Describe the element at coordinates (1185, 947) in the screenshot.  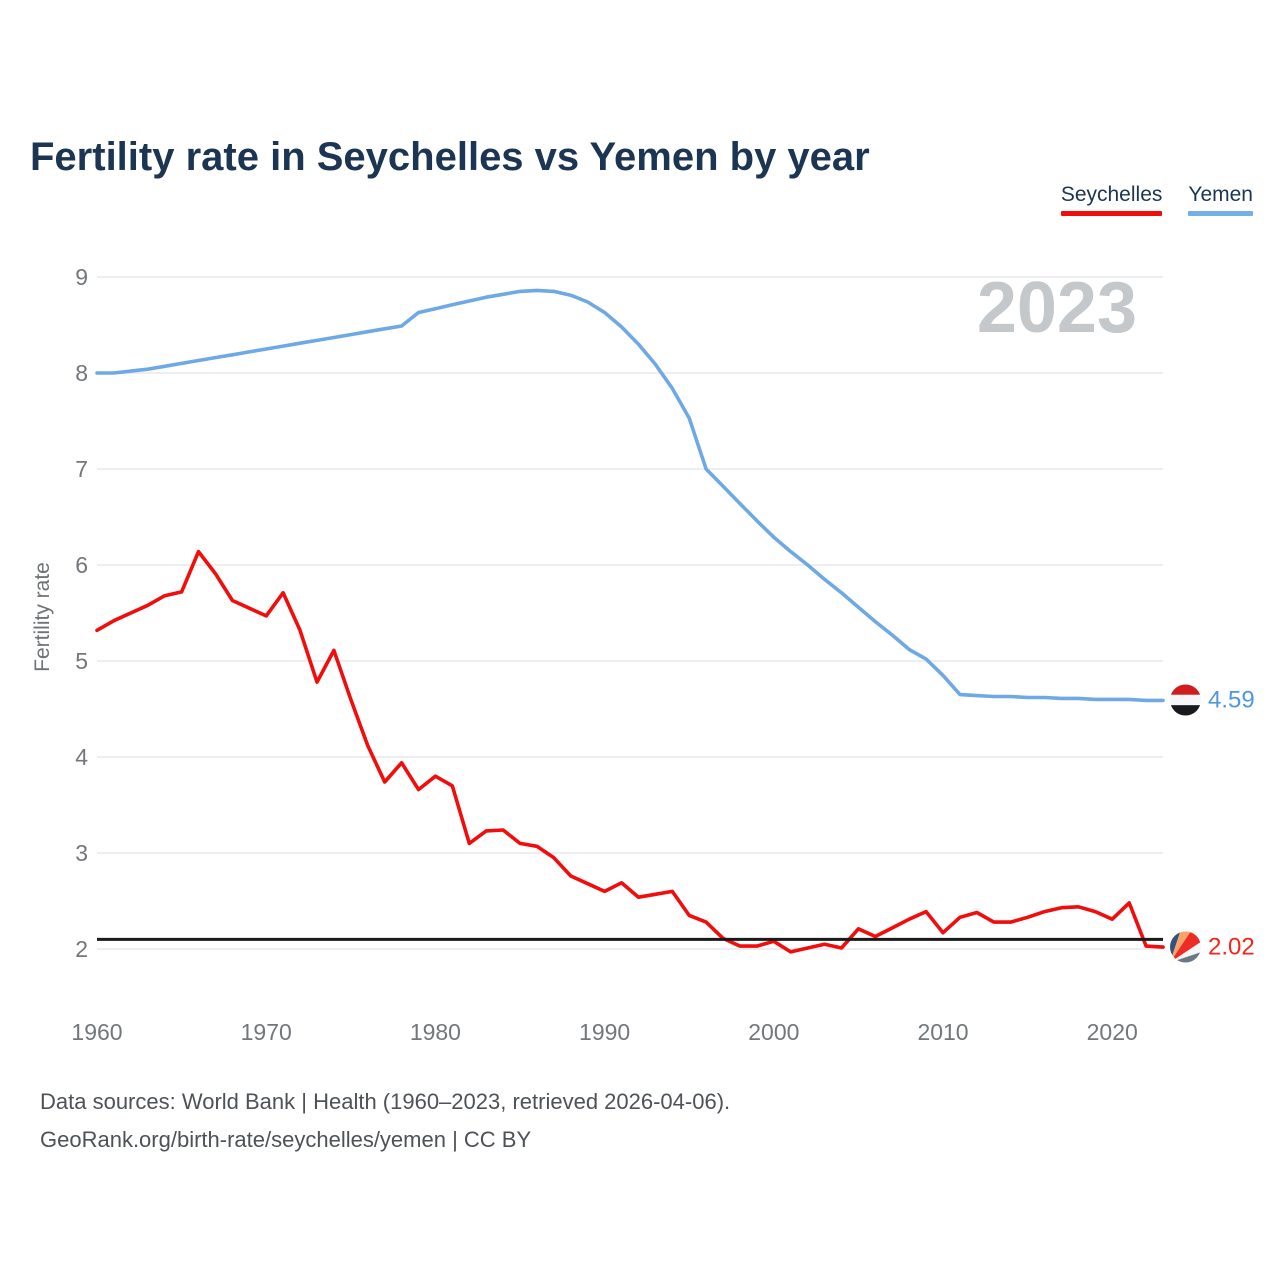
I see `seychelles-flag-icon` at that location.